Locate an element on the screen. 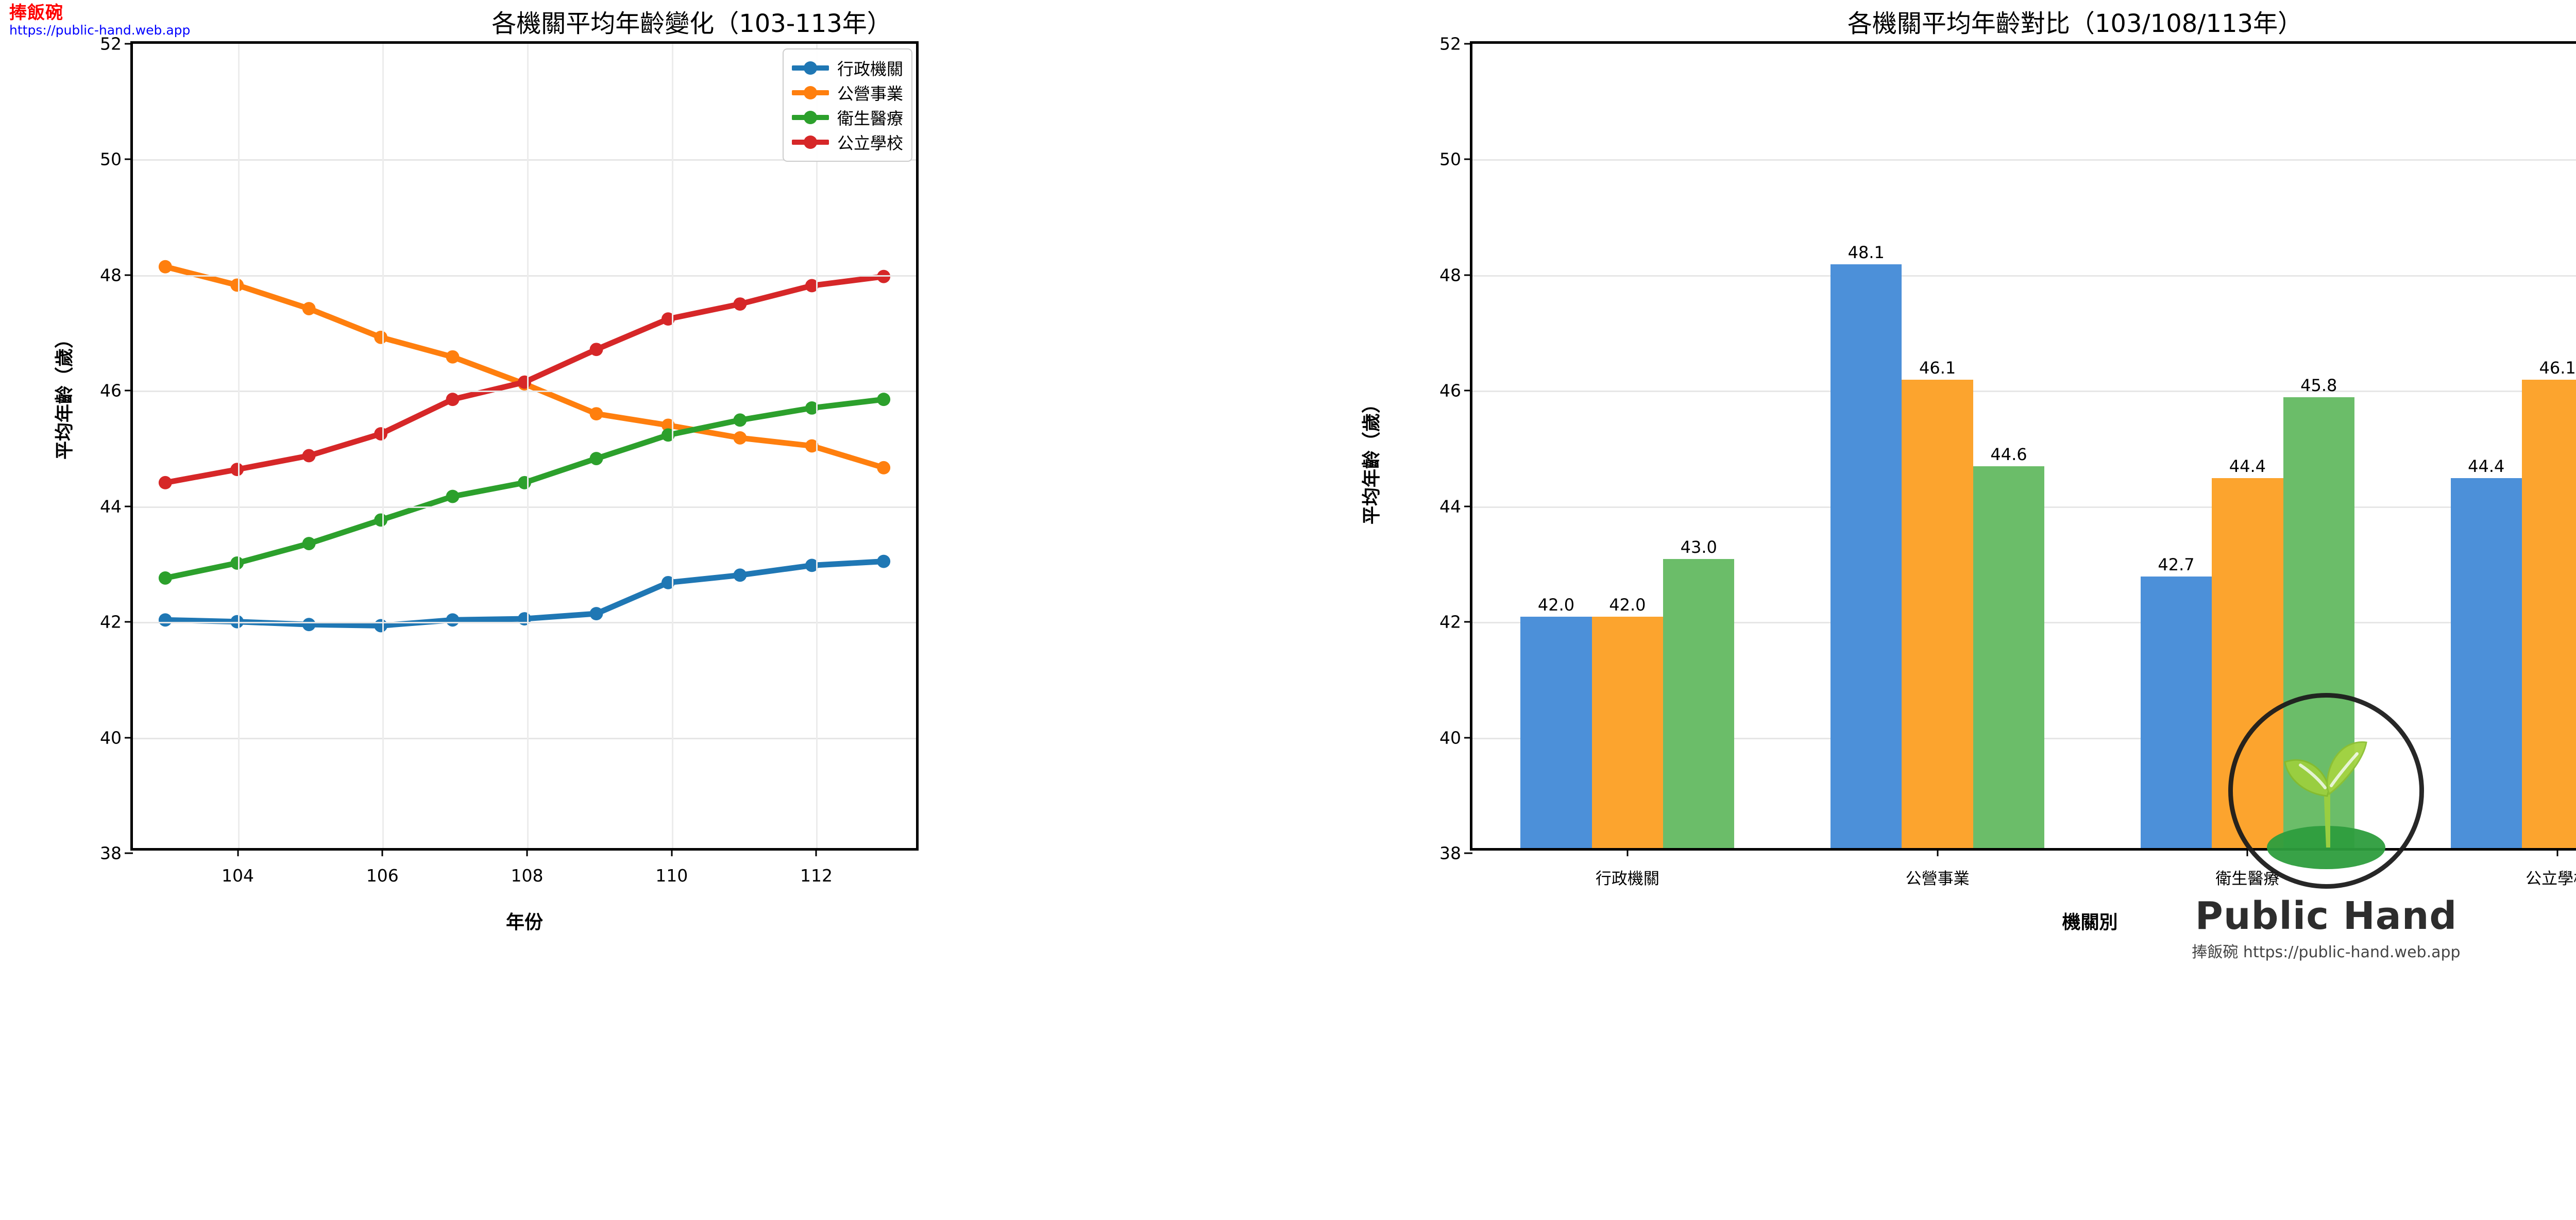  y-tick-label: 52 is located at coordinates (1450, 44).